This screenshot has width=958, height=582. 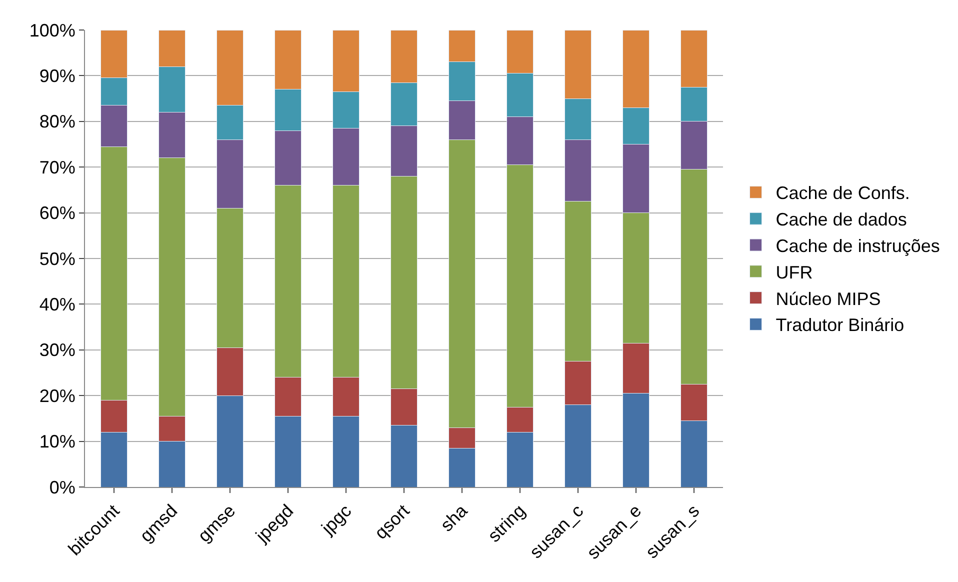 What do you see at coordinates (841, 220) in the screenshot?
I see `legend-label: Cache de dados` at bounding box center [841, 220].